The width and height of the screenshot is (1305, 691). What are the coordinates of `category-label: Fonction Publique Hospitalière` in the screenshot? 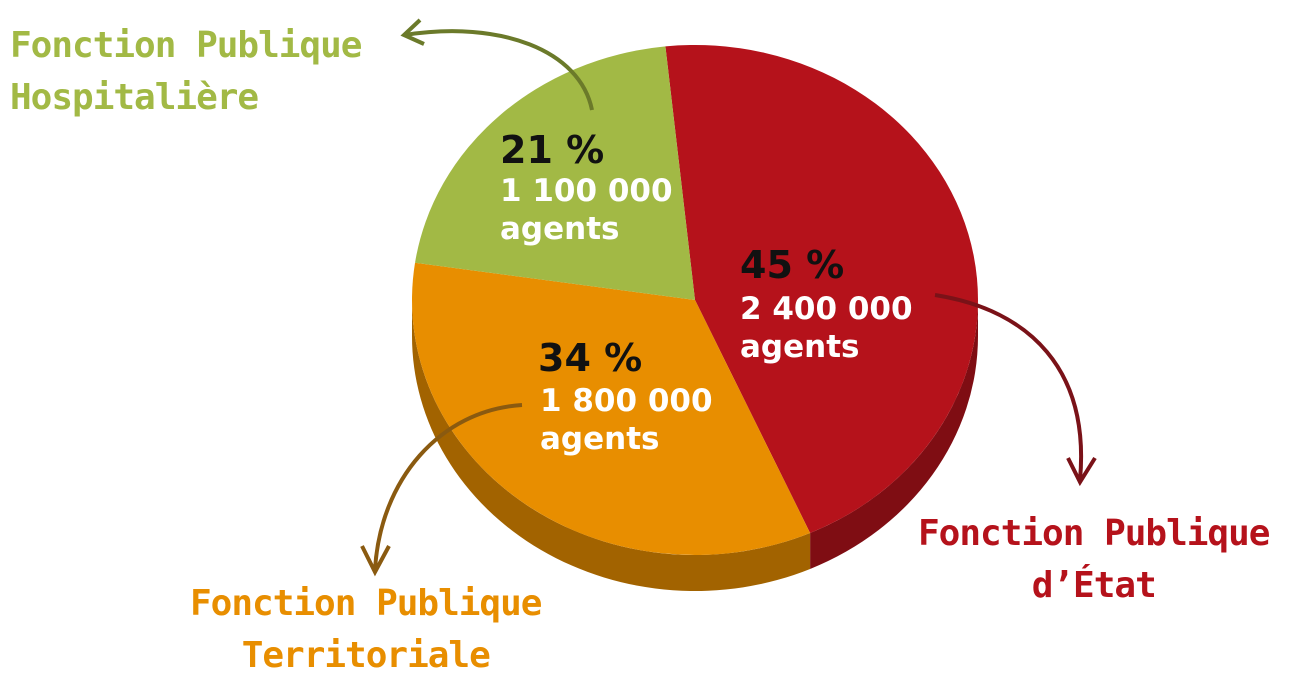 It's located at (186, 71).